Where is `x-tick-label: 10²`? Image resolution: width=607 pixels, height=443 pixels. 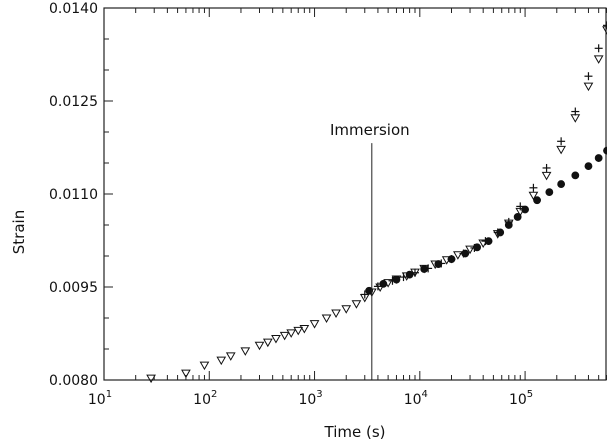
x-tick-label: 10² is located at coordinates (205, 398).